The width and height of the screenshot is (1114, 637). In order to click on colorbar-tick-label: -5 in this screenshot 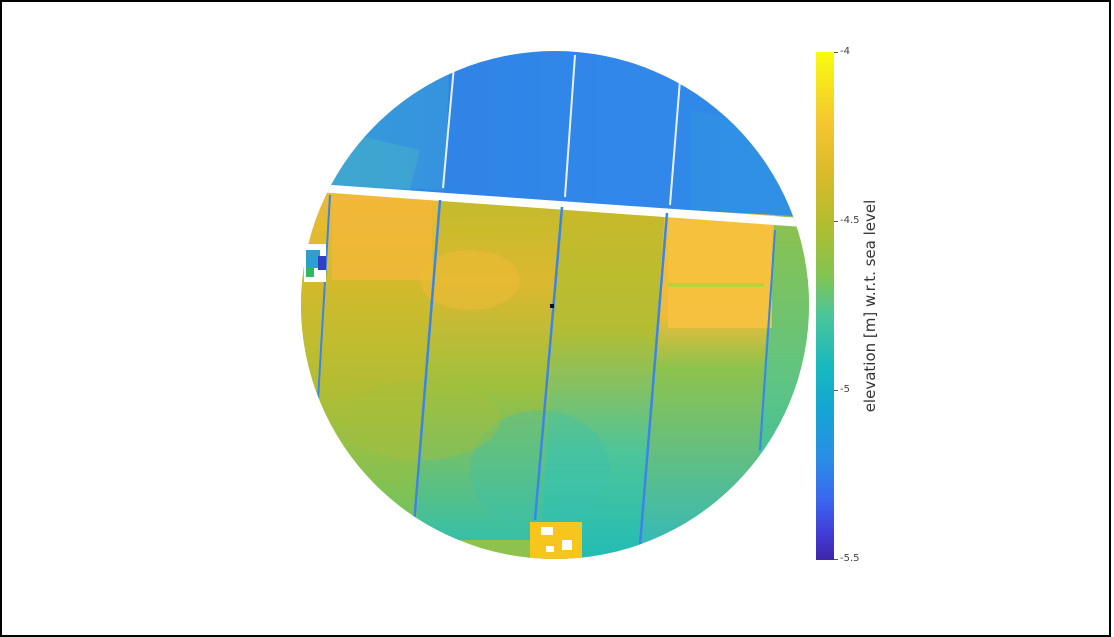, I will do `click(845, 389)`.